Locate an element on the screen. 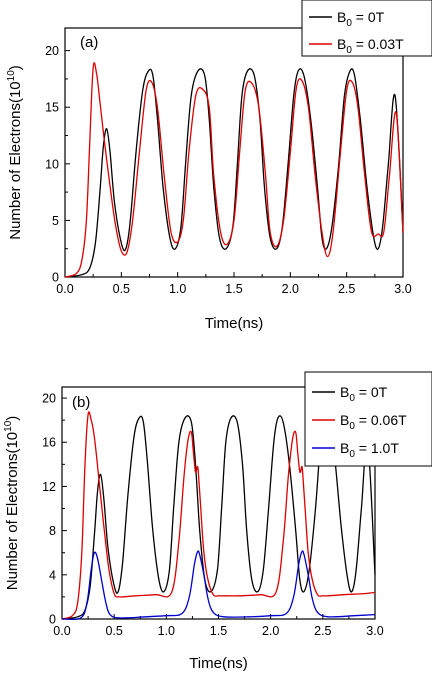  y-tick-label: 8 is located at coordinates (52, 531).